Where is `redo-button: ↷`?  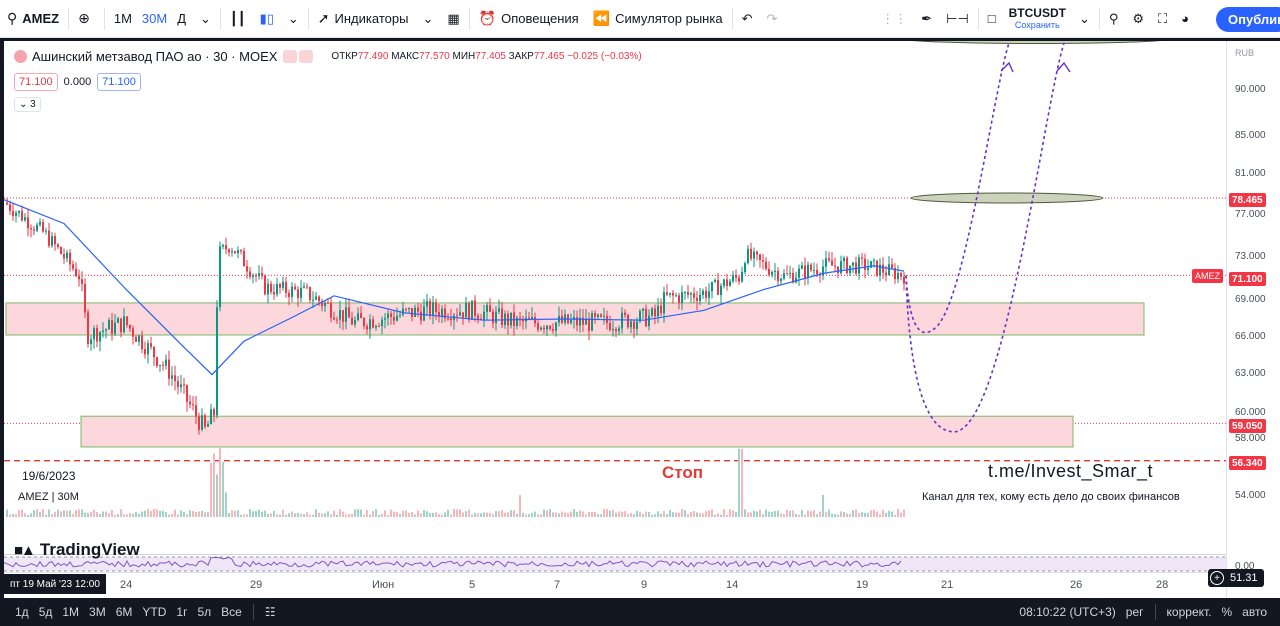
redo-button: ↷ is located at coordinates (771, 19).